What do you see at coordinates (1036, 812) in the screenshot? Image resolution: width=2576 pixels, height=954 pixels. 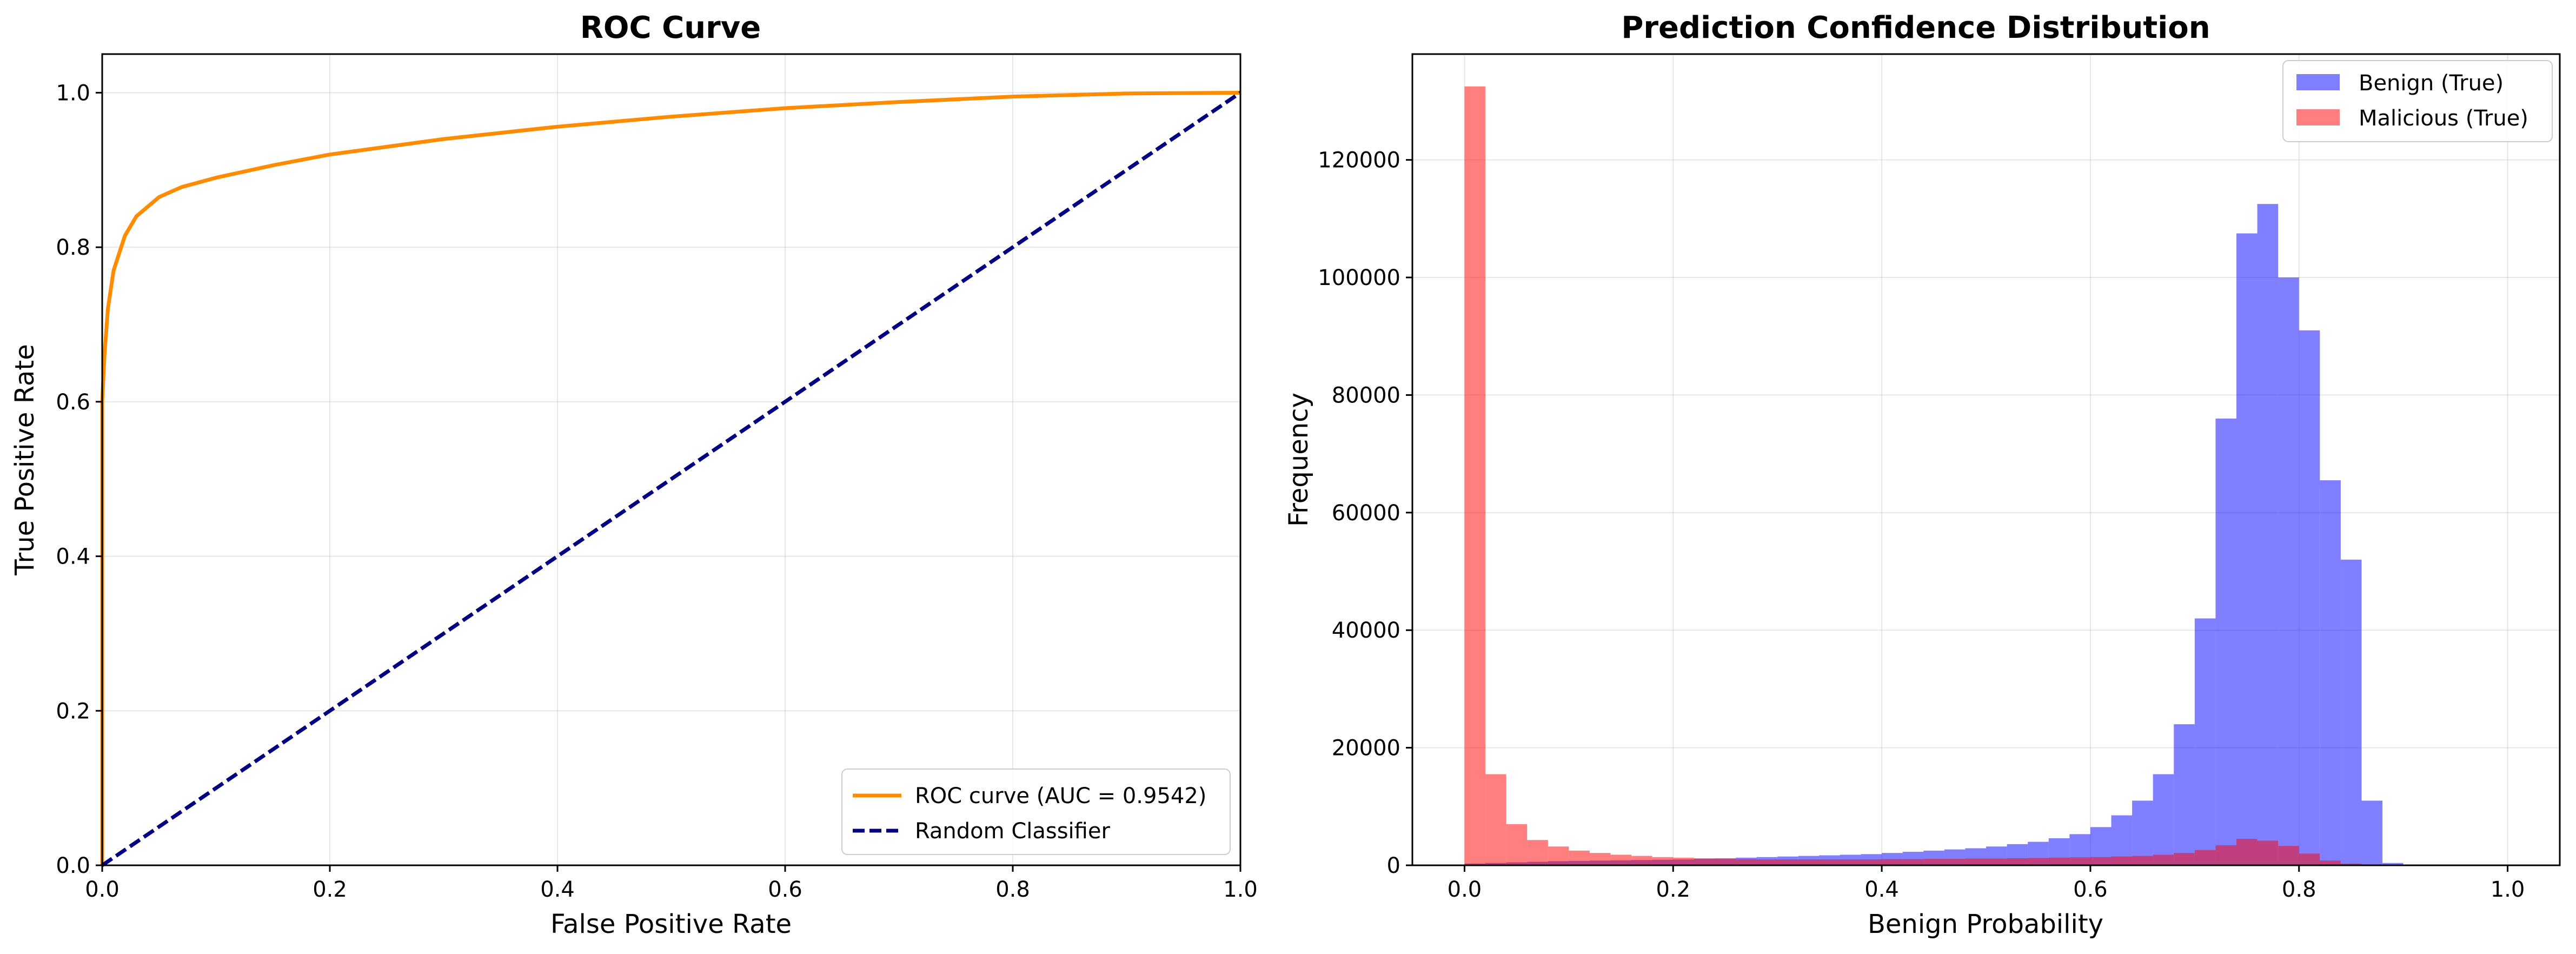 I see `roc-legend-box` at bounding box center [1036, 812].